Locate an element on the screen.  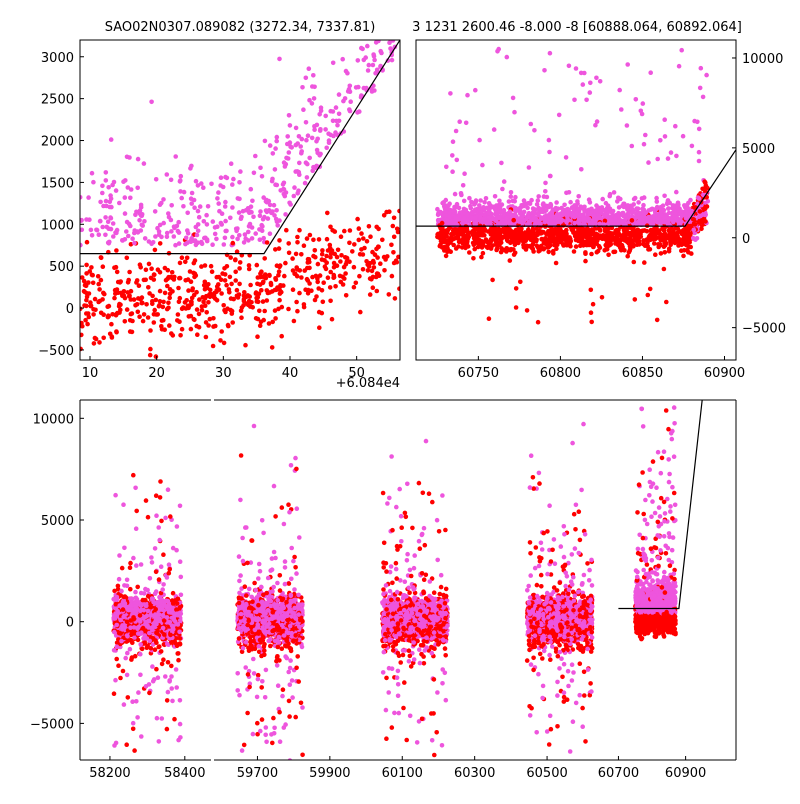
bottom-segment-points is located at coordinates (147, 590).